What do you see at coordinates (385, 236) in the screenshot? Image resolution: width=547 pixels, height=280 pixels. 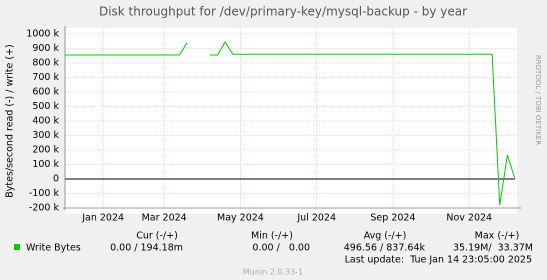 I see `legend-header: Avg (-/+)` at bounding box center [385, 236].